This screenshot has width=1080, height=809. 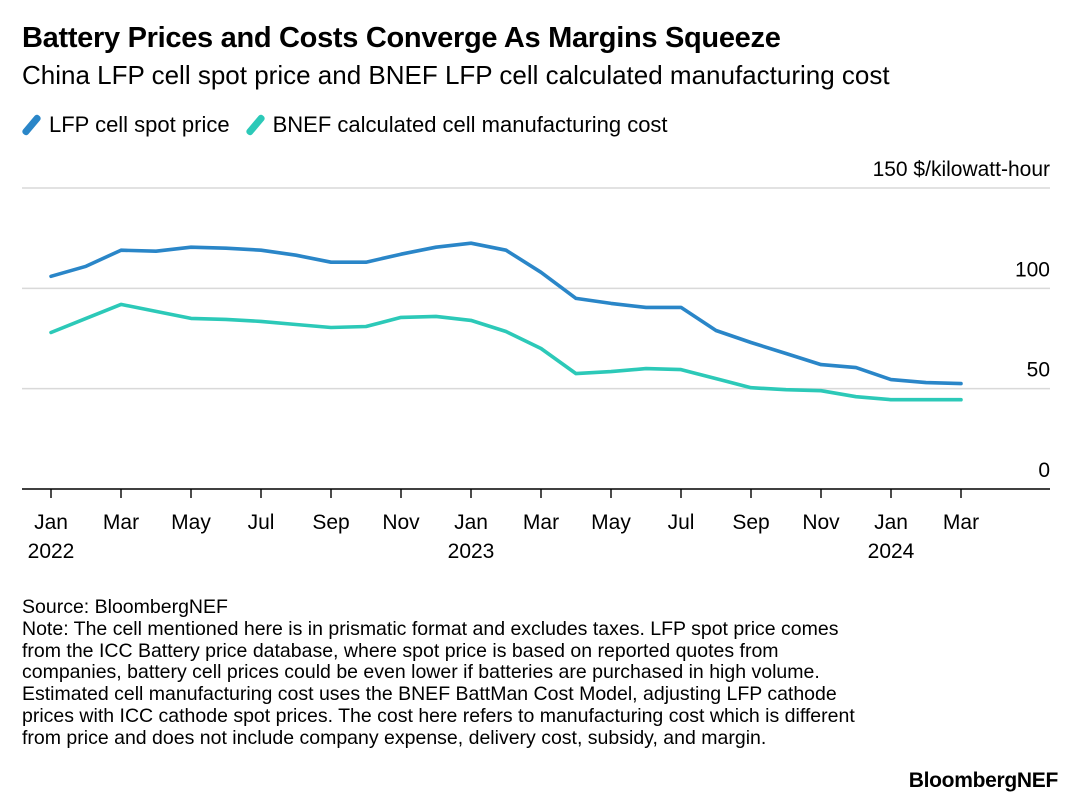 What do you see at coordinates (51, 551) in the screenshot?
I see `x-tick-year-label: 2022` at bounding box center [51, 551].